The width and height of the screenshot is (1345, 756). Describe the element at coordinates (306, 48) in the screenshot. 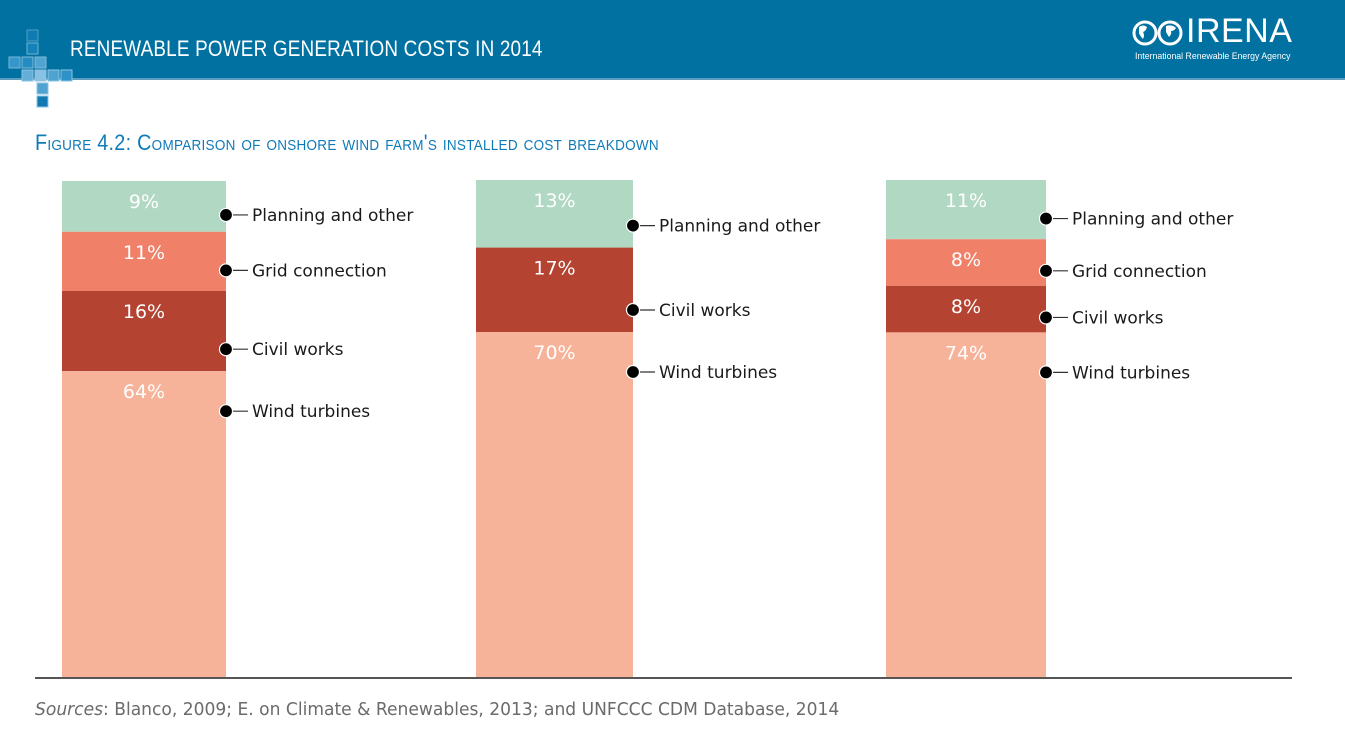

I see `report-title: RENEWABLE POWER GENERATION COSTS IN 2014` at that location.